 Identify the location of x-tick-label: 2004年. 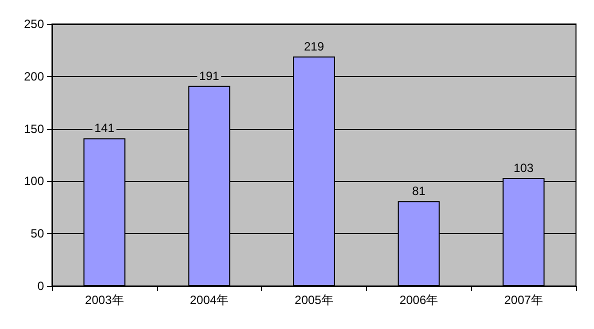
(209, 300).